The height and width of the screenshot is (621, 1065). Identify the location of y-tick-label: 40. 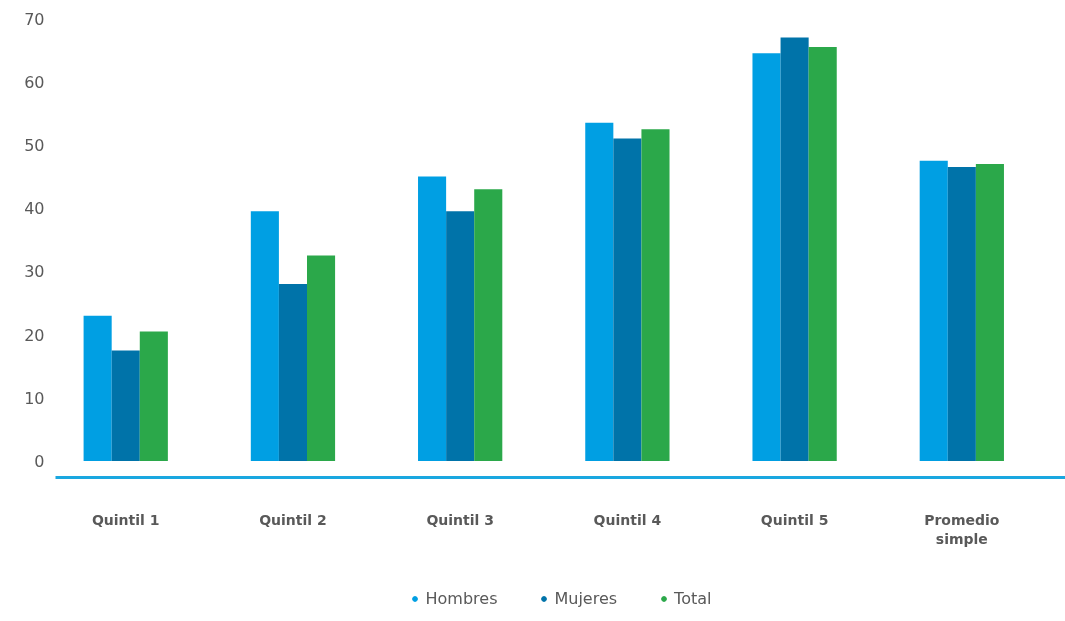
(34, 209).